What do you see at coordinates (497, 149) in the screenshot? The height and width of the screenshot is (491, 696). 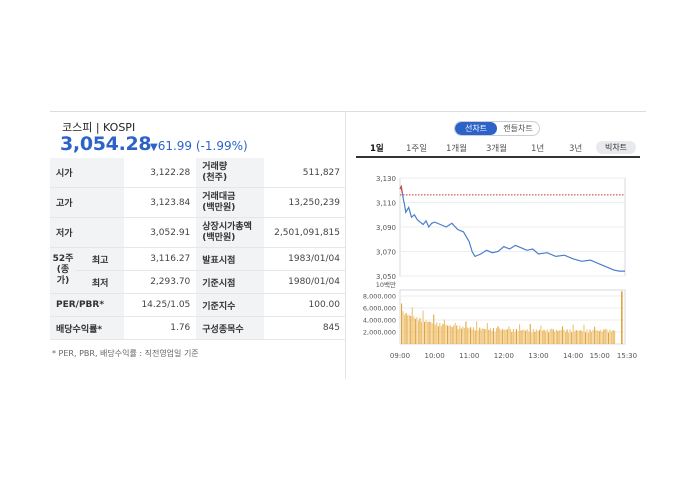 I see `tab-3month: 3개월` at bounding box center [497, 149].